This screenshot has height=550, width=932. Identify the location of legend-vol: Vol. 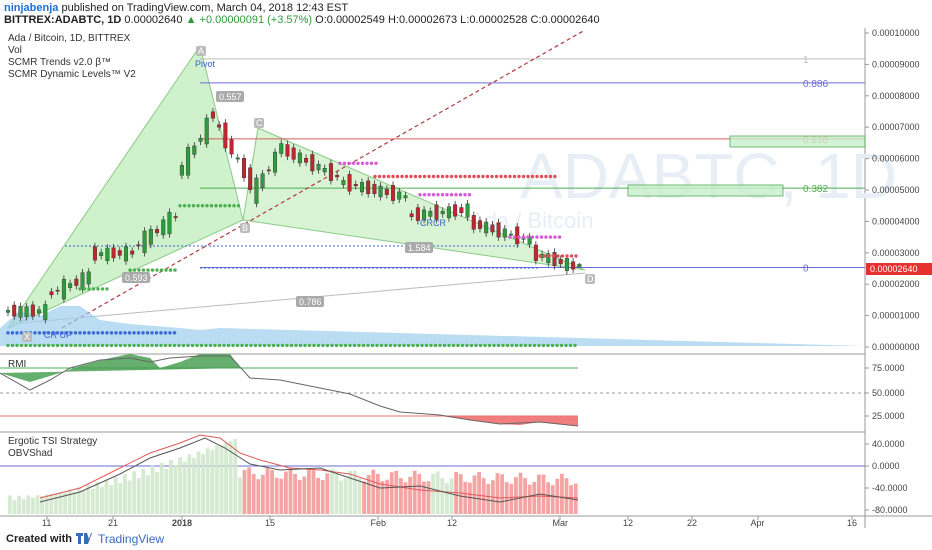
(15, 50).